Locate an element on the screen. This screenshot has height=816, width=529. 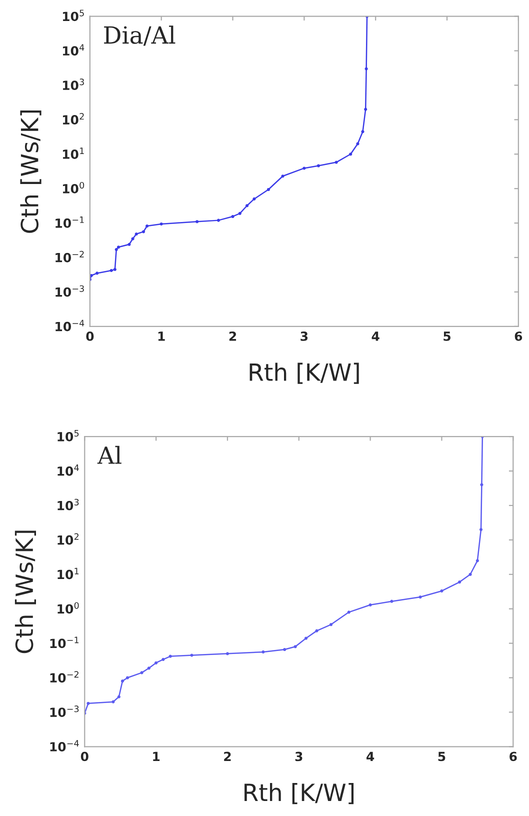
annotation: Al is located at coordinates (109, 455).